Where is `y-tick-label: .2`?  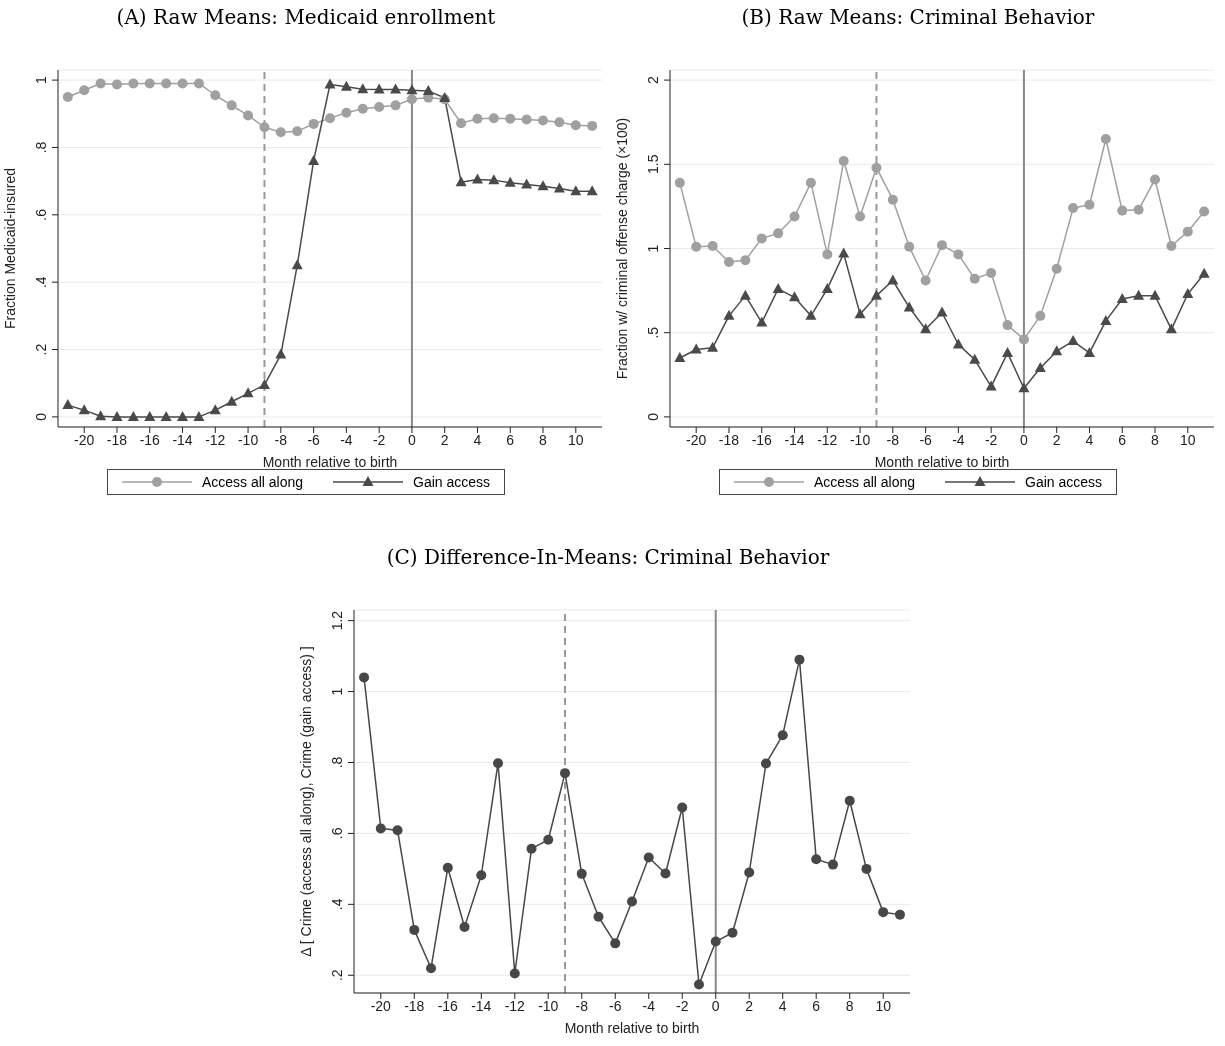
y-tick-label: .2 is located at coordinates (41, 349).